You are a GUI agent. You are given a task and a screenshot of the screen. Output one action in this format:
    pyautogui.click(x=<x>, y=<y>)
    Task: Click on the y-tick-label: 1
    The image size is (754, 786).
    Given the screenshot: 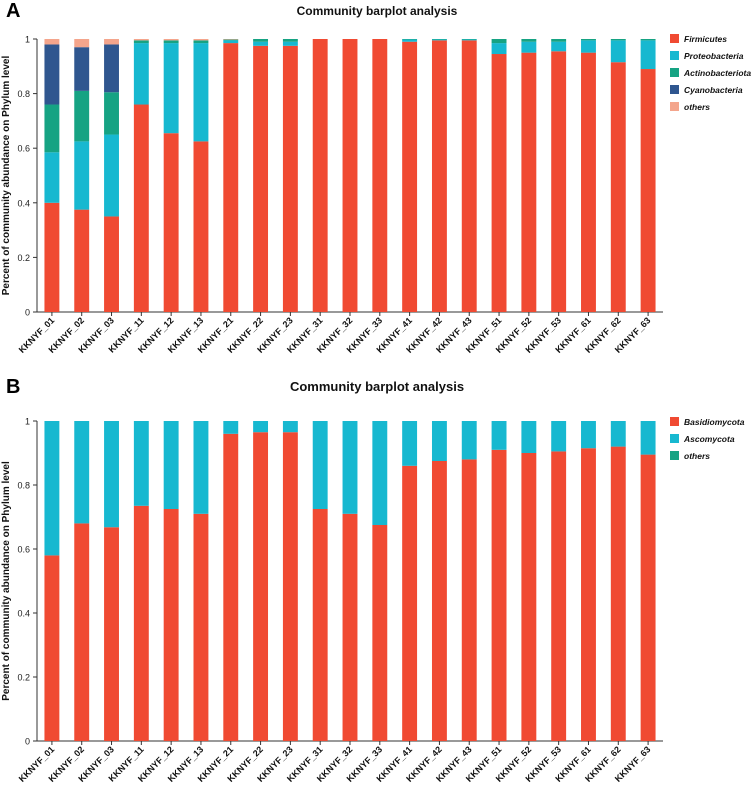 What is the action you would take?
    pyautogui.click(x=27, y=422)
    